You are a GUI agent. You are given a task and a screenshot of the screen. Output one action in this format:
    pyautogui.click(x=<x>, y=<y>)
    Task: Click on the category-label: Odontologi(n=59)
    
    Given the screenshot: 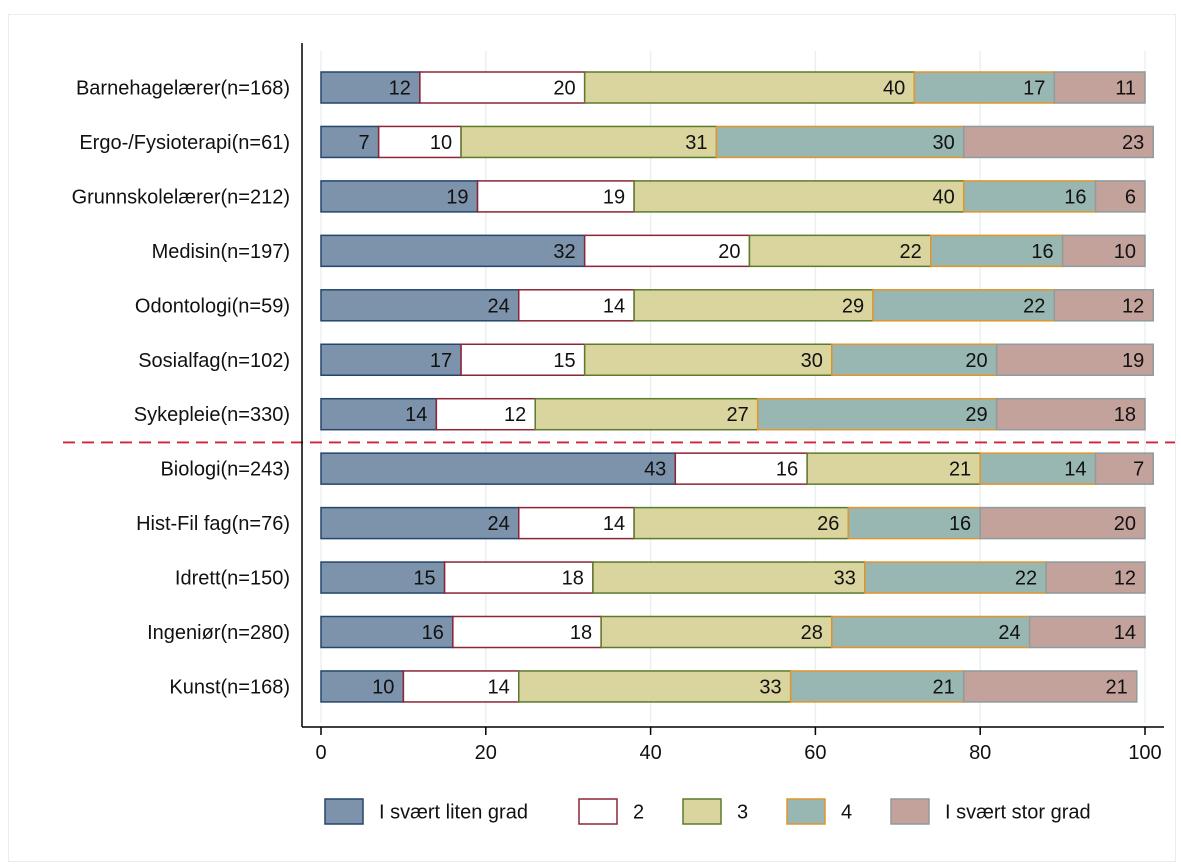 What is the action you would take?
    pyautogui.click(x=212, y=306)
    